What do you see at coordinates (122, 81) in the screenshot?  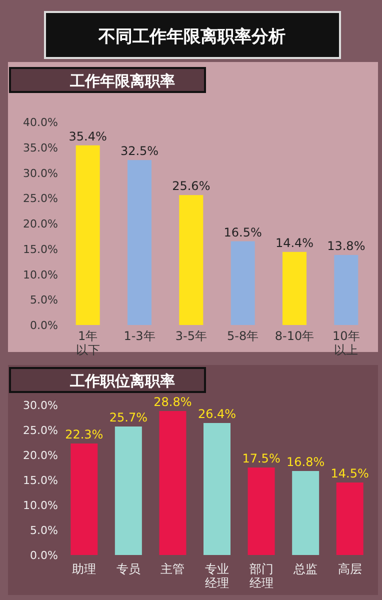 I see `chart-subtitle: 工作年限离职率` at bounding box center [122, 81].